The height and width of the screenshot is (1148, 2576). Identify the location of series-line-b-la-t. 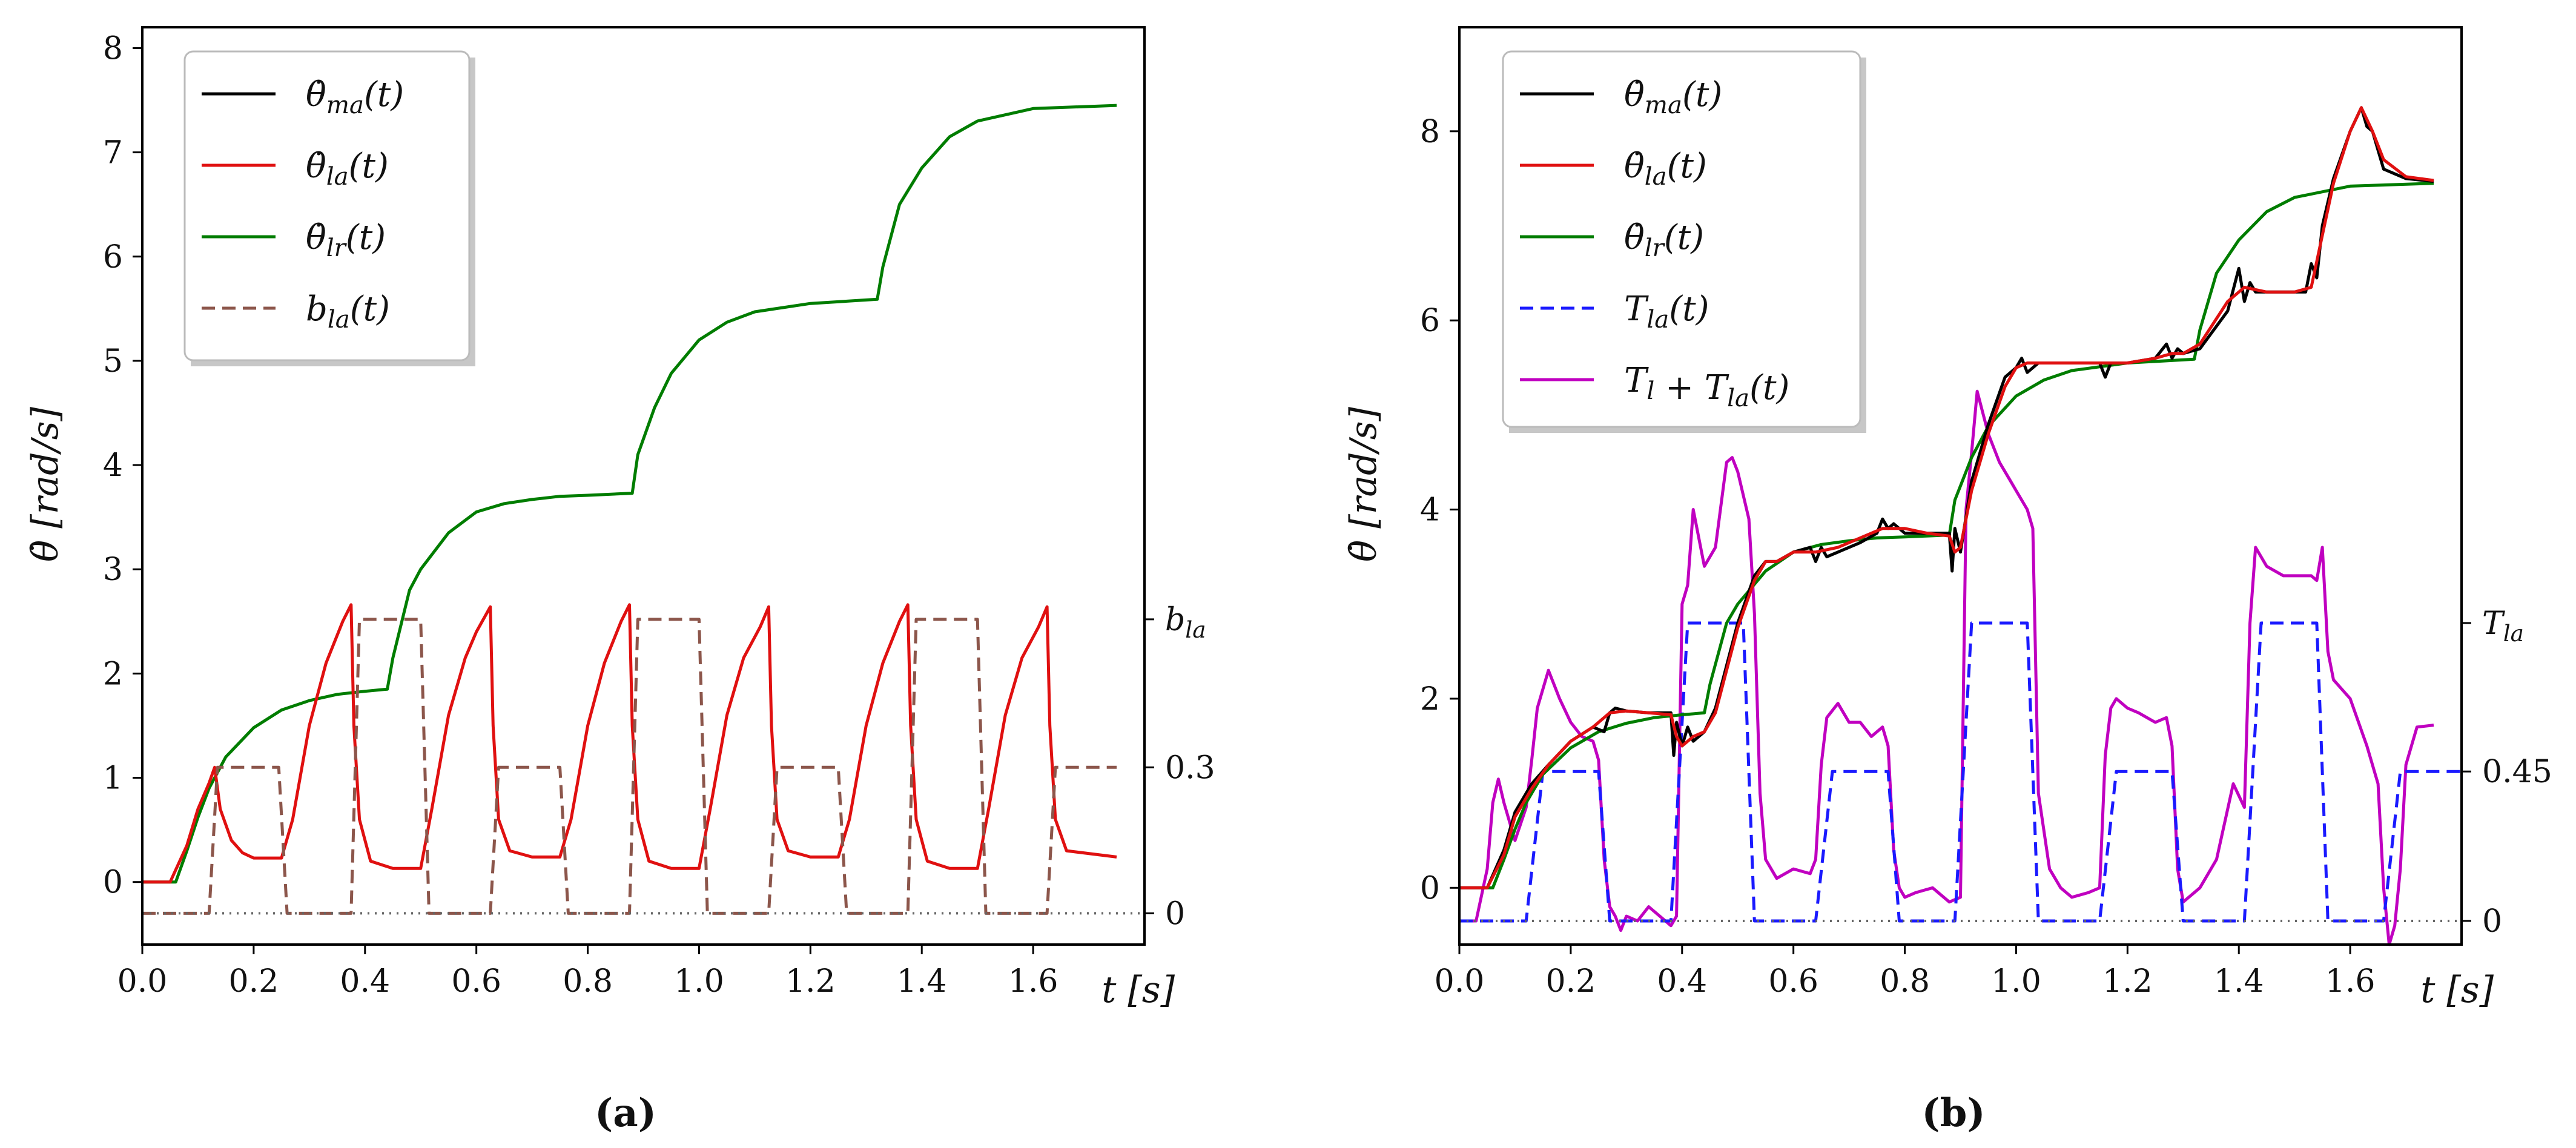
(629, 767).